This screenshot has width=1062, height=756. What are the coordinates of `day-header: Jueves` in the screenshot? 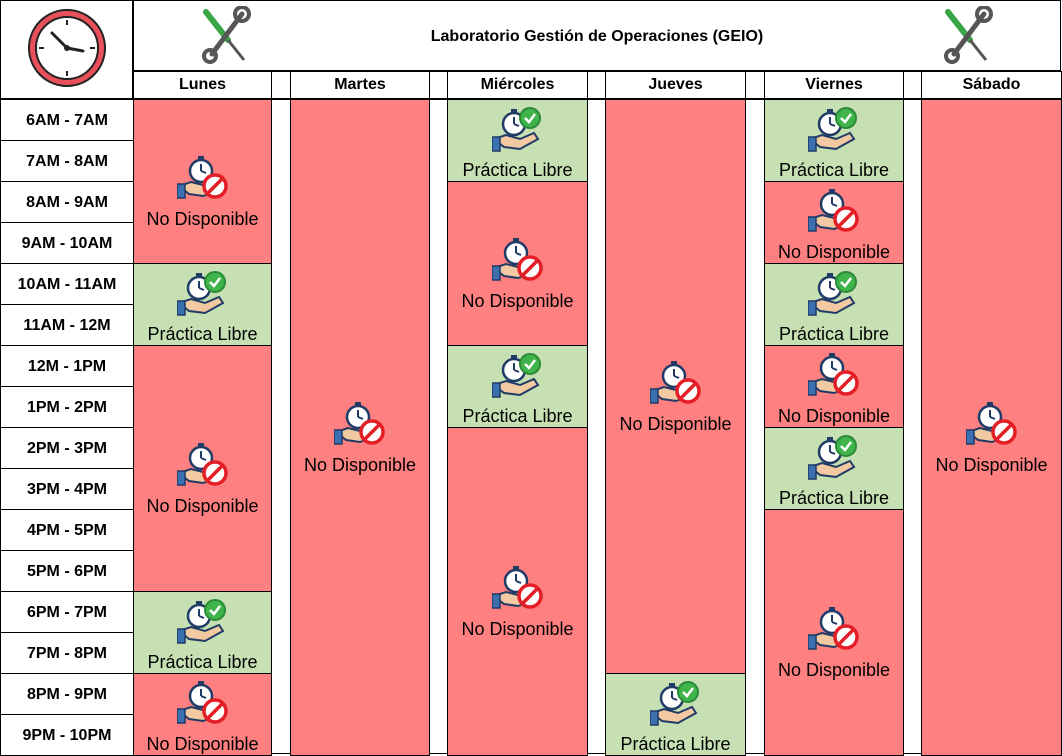 It's located at (675, 85).